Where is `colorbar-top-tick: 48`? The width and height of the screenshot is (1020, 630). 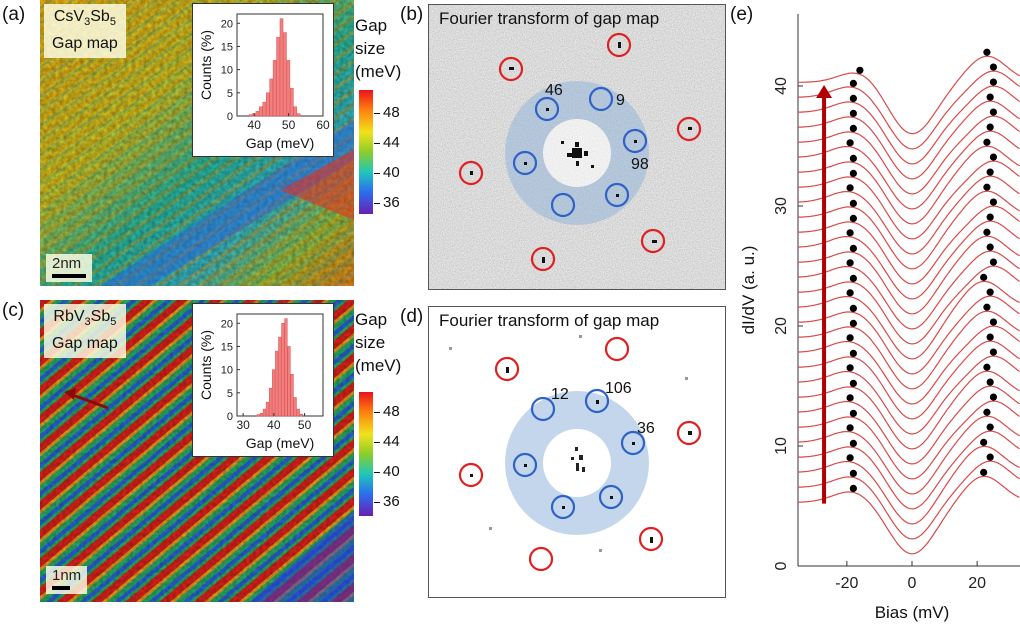
colorbar-top-tick: 48 is located at coordinates (387, 112).